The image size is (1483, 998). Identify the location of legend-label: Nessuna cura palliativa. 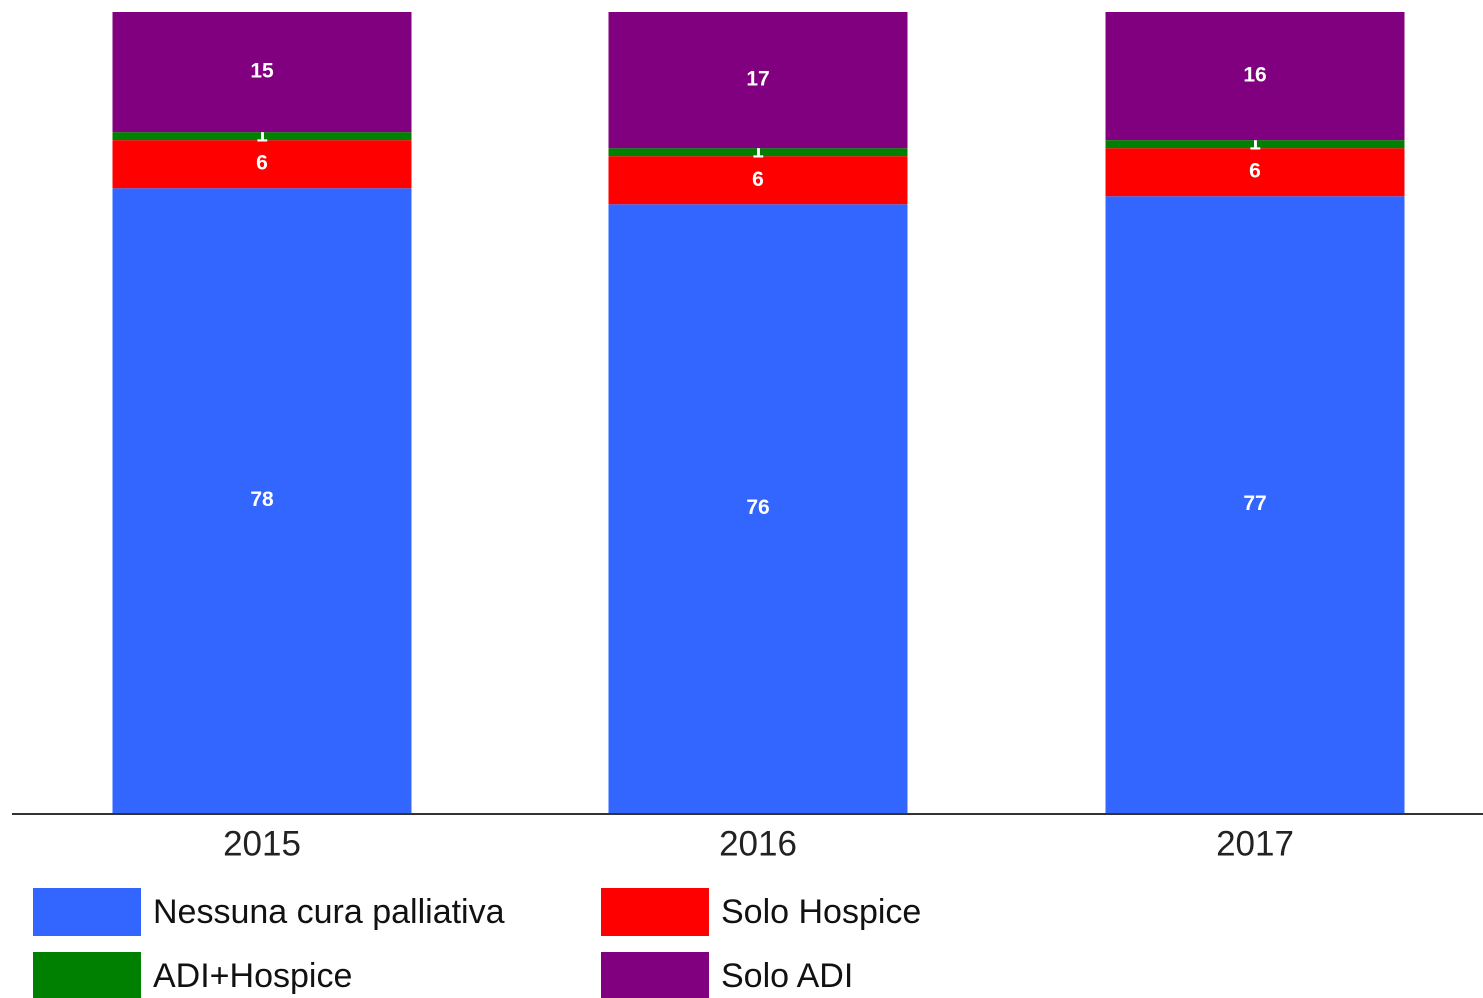
(329, 912).